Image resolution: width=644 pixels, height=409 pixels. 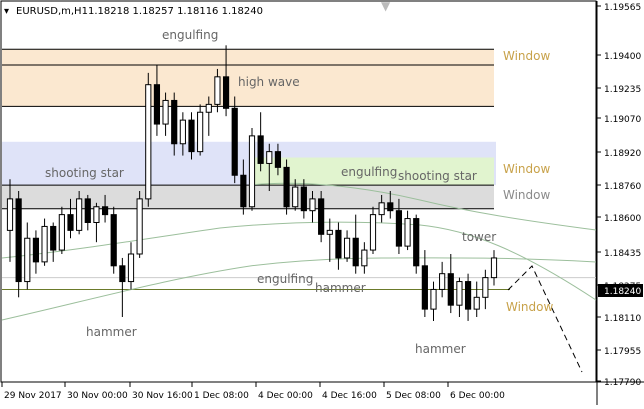 I want to click on y-tick-label: 1.19070, so click(x=622, y=120).